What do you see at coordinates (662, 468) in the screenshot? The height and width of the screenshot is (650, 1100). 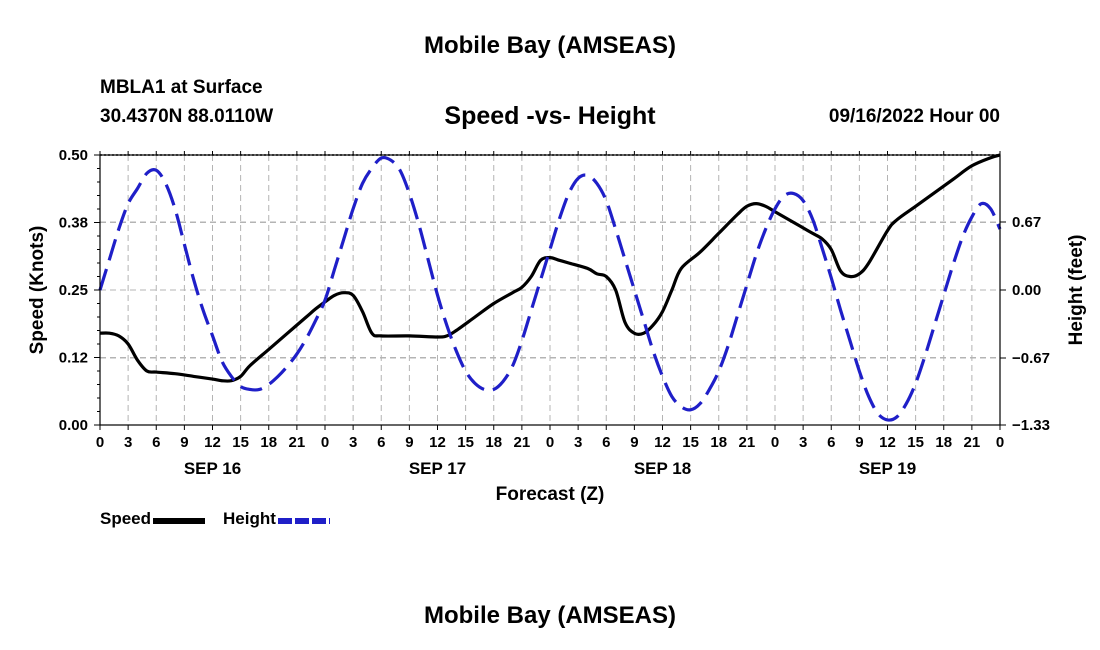 I see `x-day-label: SEP 18` at bounding box center [662, 468].